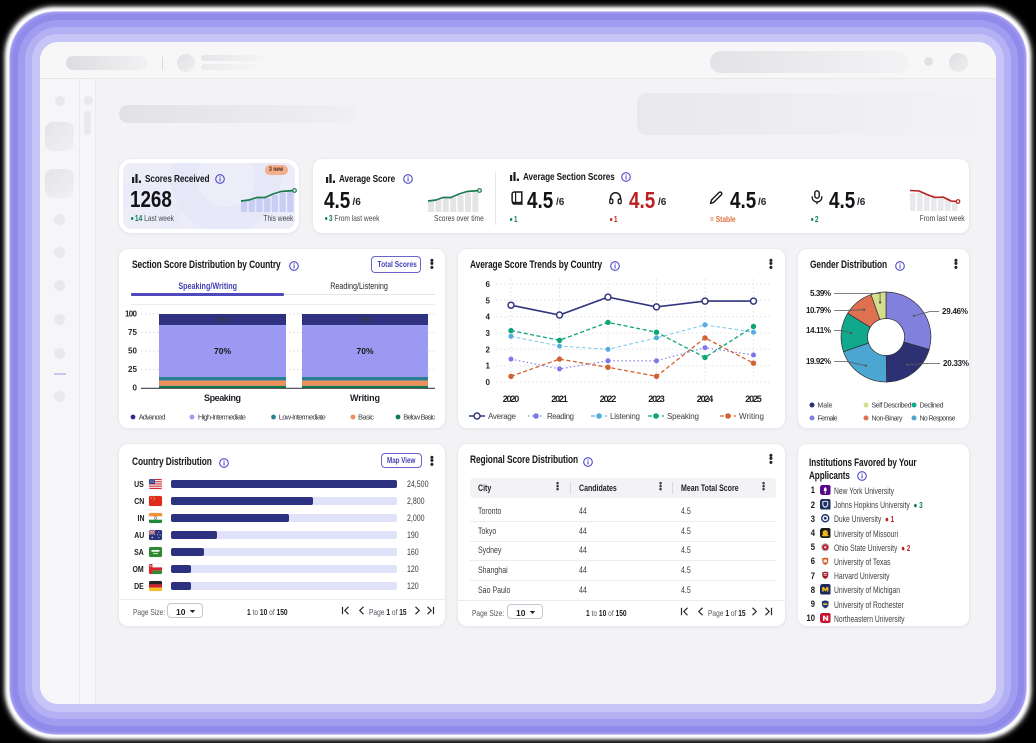  I want to click on svg-text: Below Basic, so click(419, 417).